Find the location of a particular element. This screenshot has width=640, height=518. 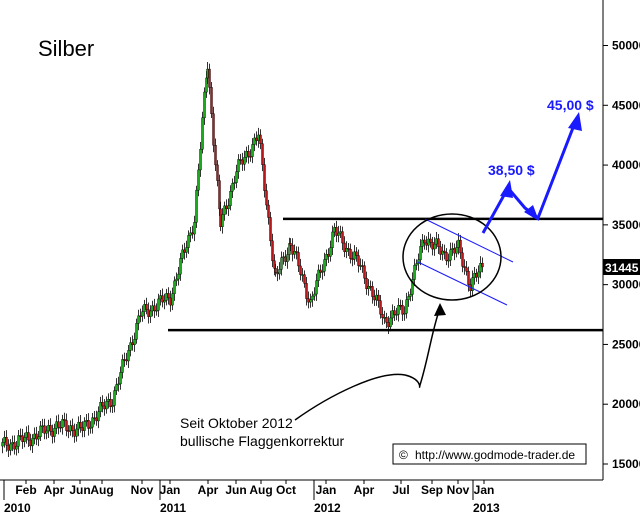

flag-ellipse is located at coordinates (452, 257).